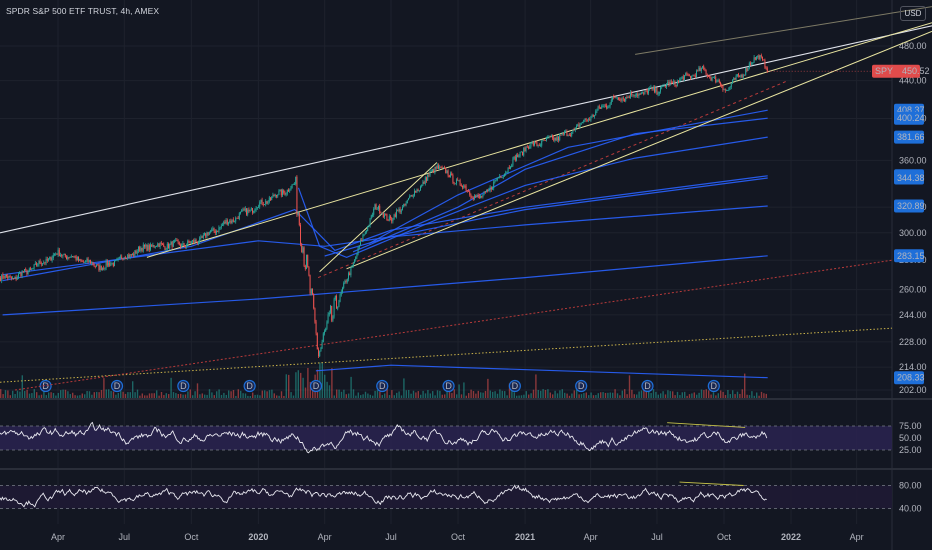 The image size is (932, 550). I want to click on currency-button: USD, so click(913, 13).